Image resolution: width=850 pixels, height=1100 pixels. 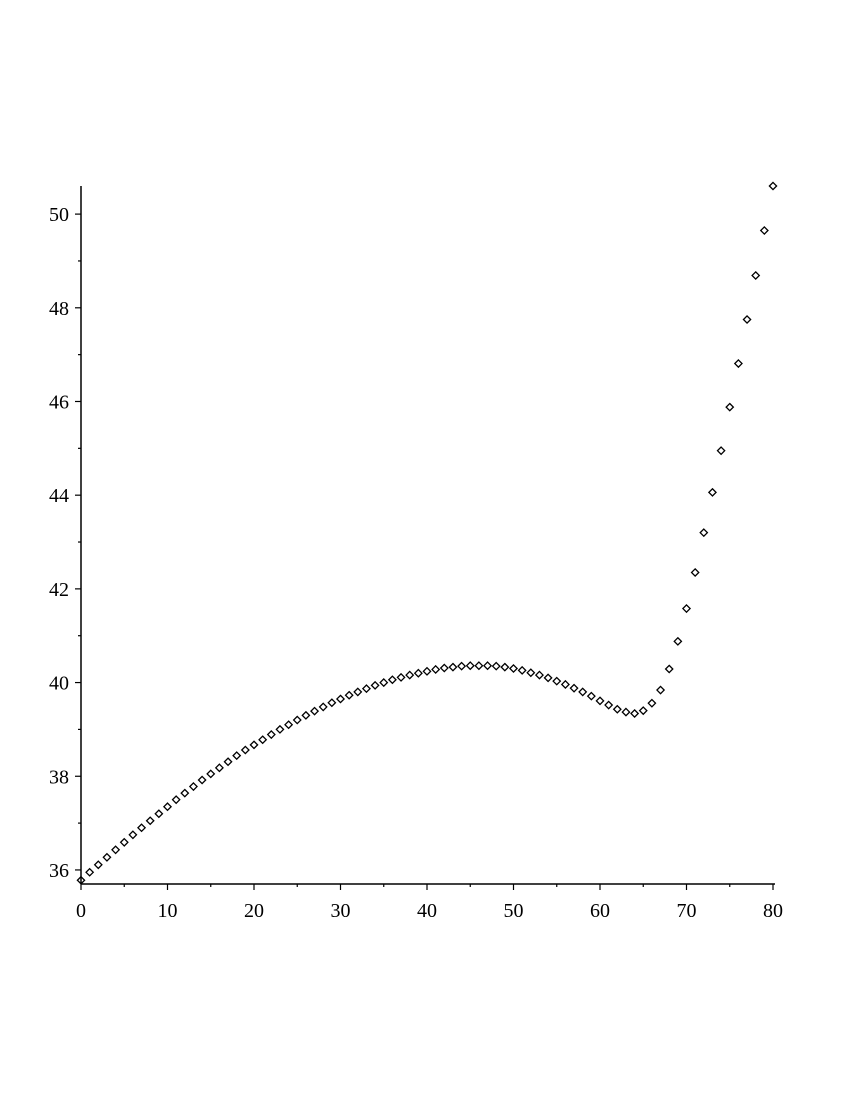 What do you see at coordinates (59, 496) in the screenshot?
I see `y-tick-label: 44` at bounding box center [59, 496].